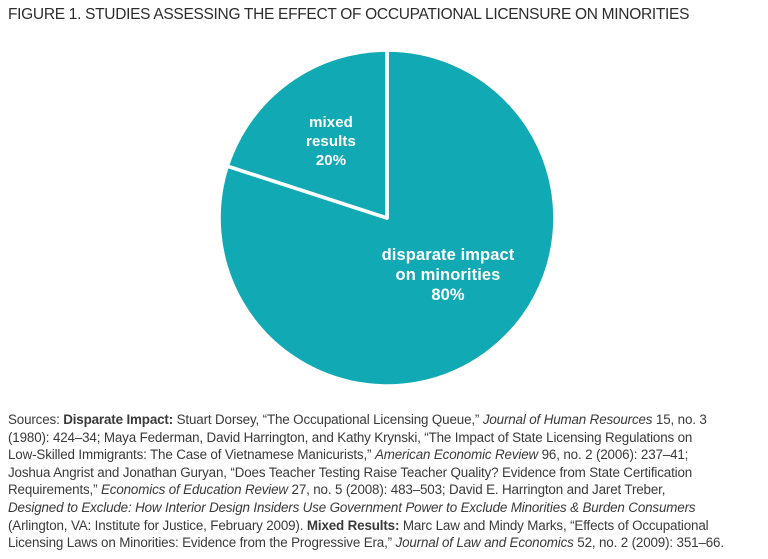 This screenshot has width=768, height=559. Describe the element at coordinates (448, 295) in the screenshot. I see `pie-label-percent: 80%` at that location.